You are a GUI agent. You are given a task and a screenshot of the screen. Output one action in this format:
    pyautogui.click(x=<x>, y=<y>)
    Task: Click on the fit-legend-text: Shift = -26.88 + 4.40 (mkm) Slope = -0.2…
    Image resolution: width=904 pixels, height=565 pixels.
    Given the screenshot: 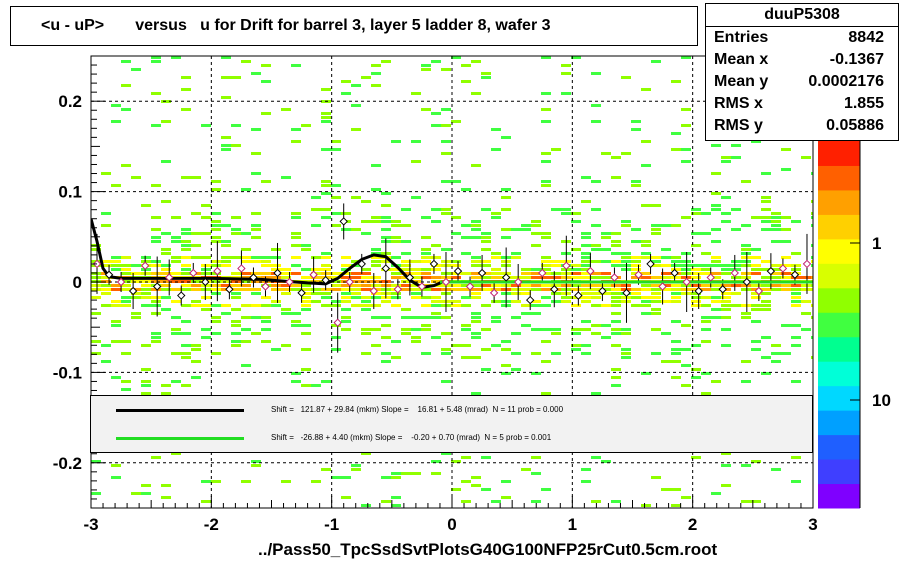 What is the action you would take?
    pyautogui.click(x=411, y=437)
    